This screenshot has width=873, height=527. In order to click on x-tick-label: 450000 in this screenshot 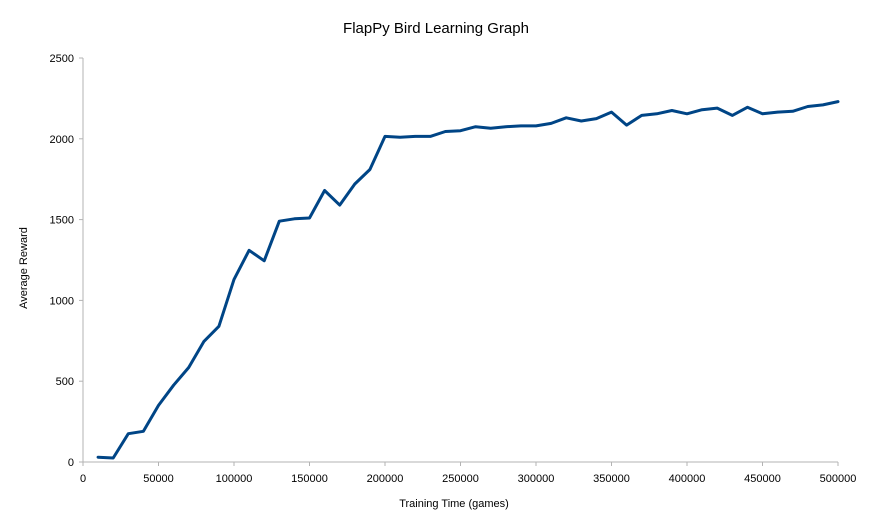, I will do `click(762, 479)`.